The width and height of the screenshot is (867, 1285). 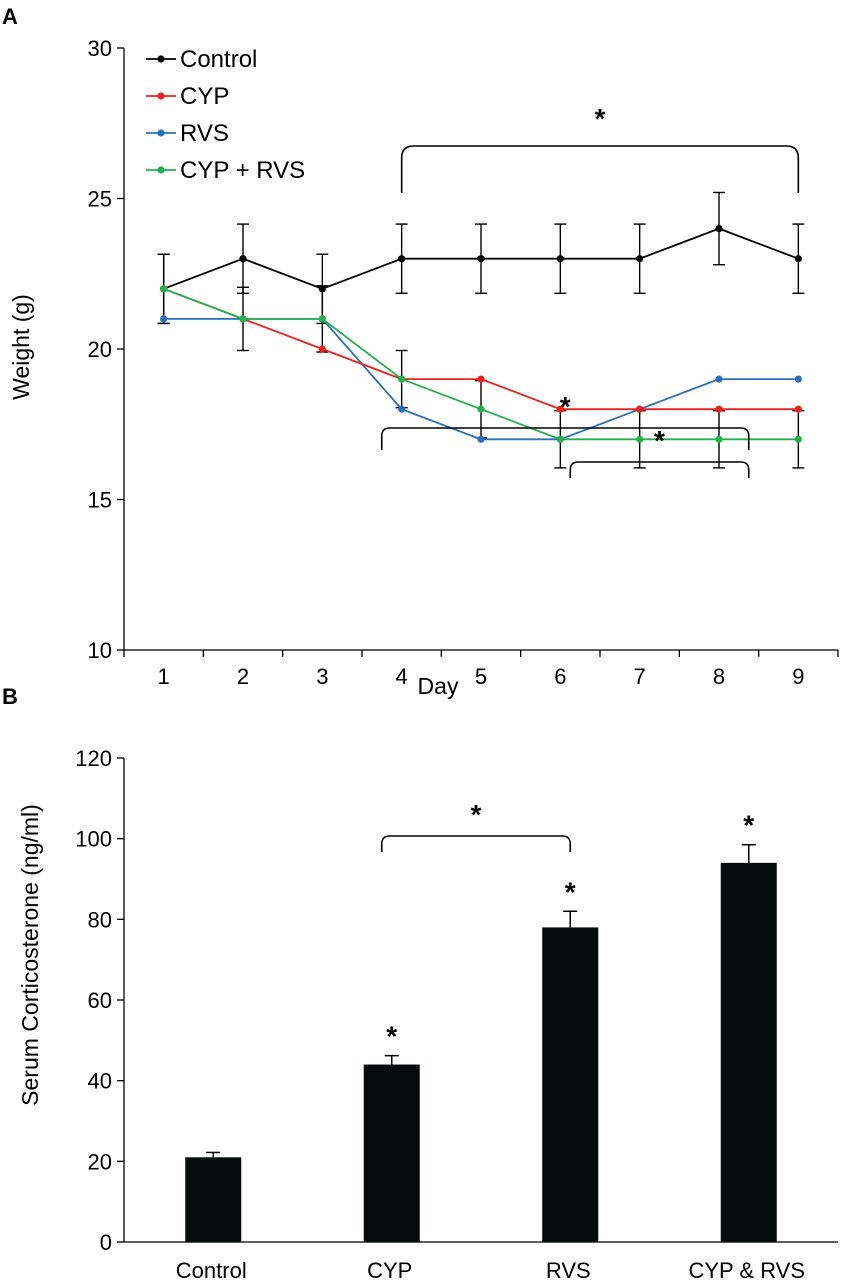 What do you see at coordinates (719, 676) in the screenshot?
I see `panel-a-x-tick-label: 8` at bounding box center [719, 676].